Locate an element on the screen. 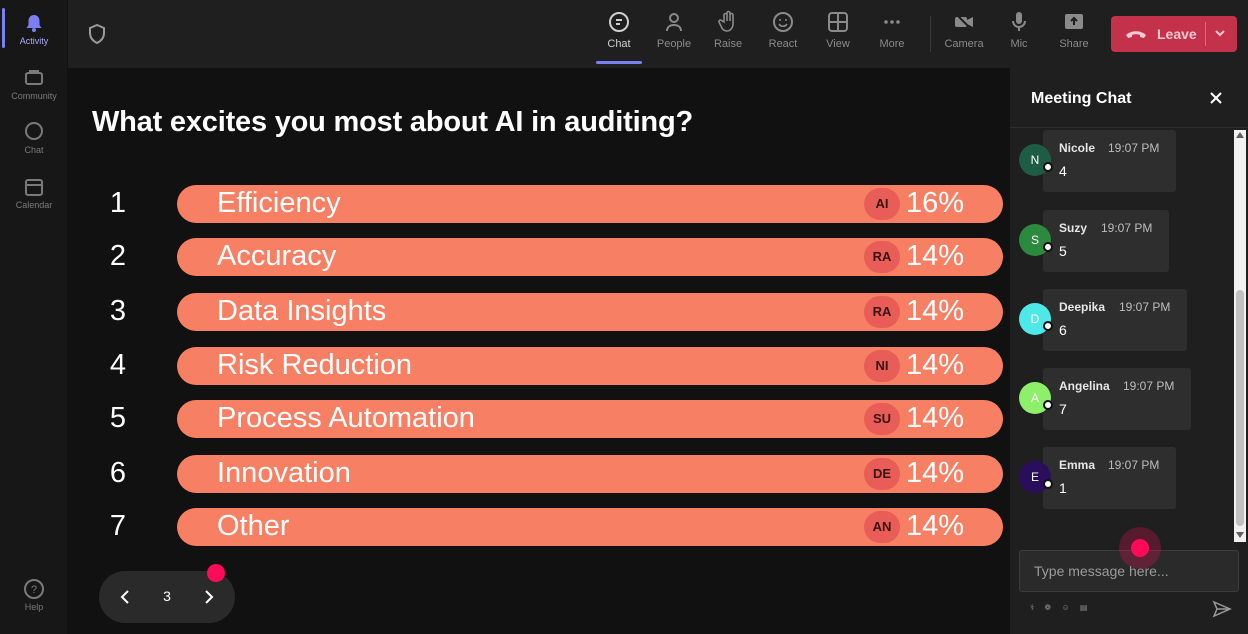 The image size is (1248, 634). shield-icon is located at coordinates (97, 34).